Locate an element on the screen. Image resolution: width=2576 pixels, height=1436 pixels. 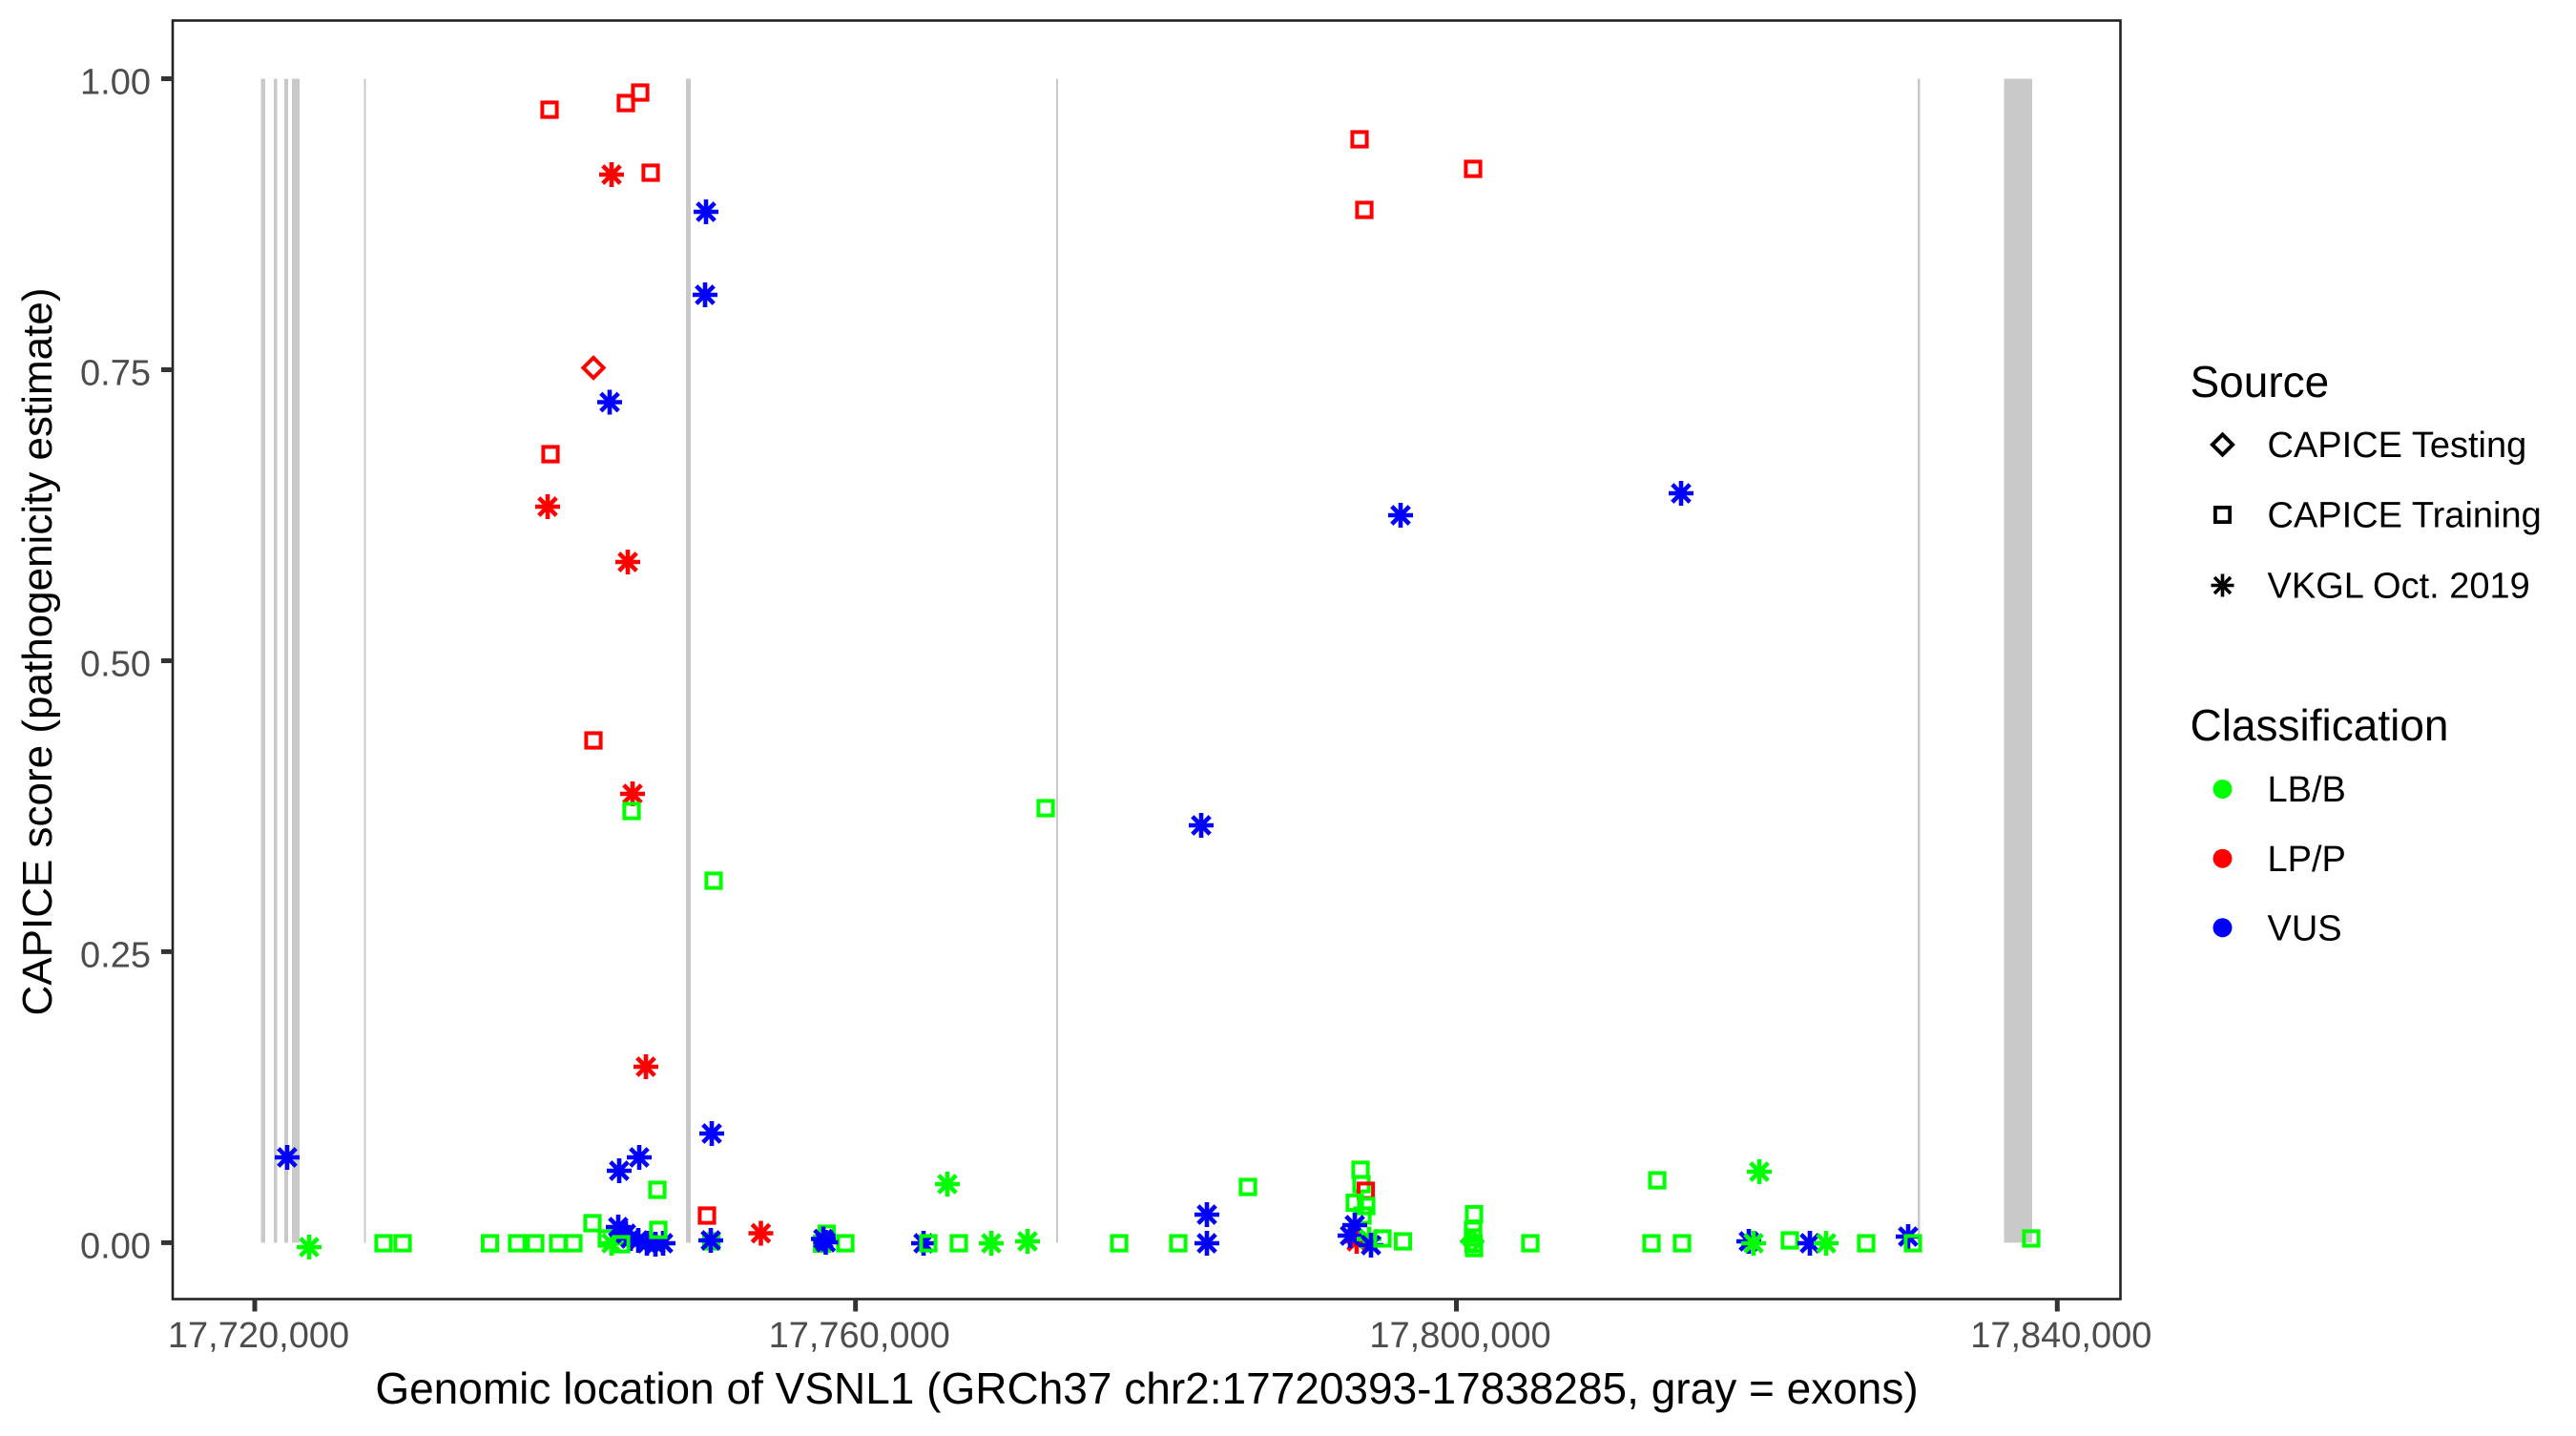
svg-text: CAPICE Training is located at coordinates (2405, 516).